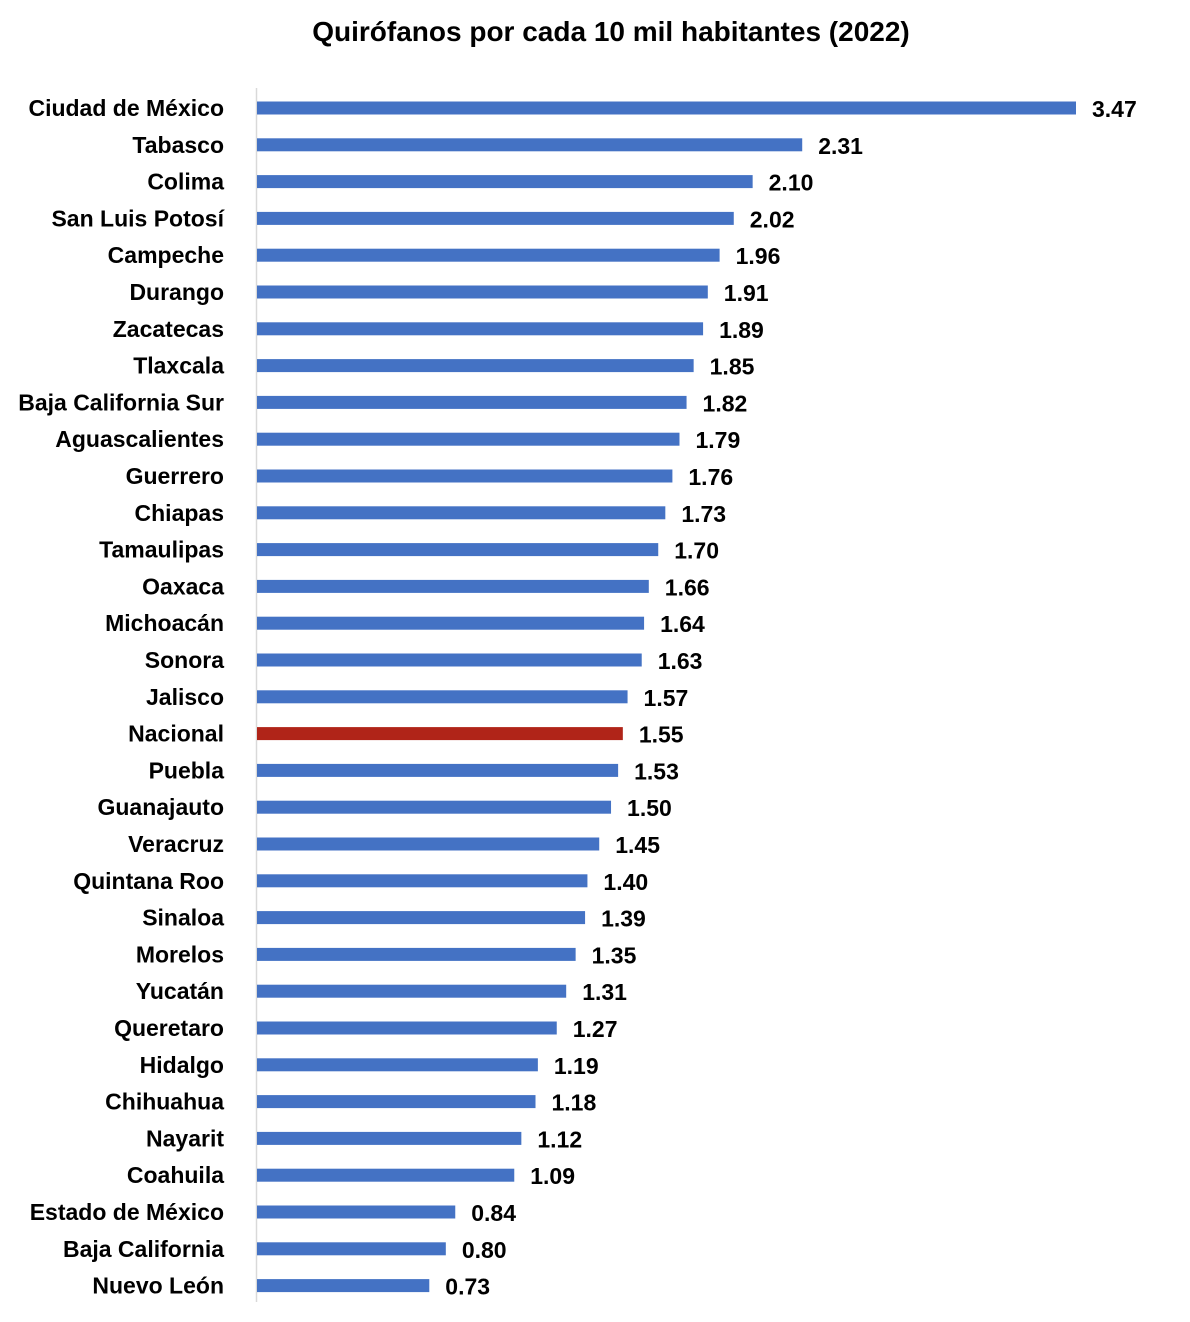  Describe the element at coordinates (493, 1213) in the screenshot. I see `value-label: 0.84` at that location.